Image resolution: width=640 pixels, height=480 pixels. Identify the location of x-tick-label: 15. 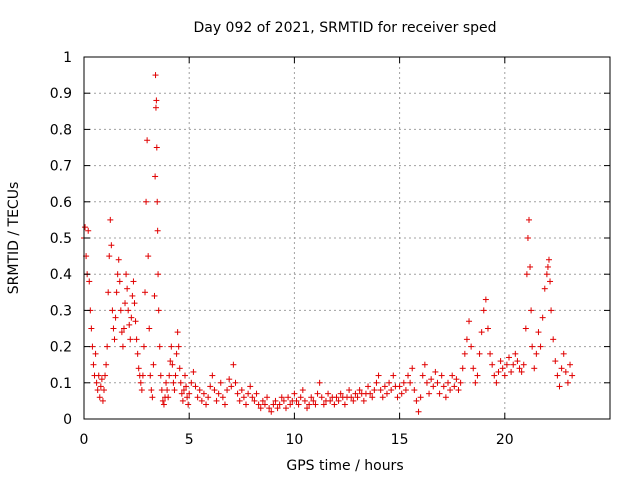
(400, 440).